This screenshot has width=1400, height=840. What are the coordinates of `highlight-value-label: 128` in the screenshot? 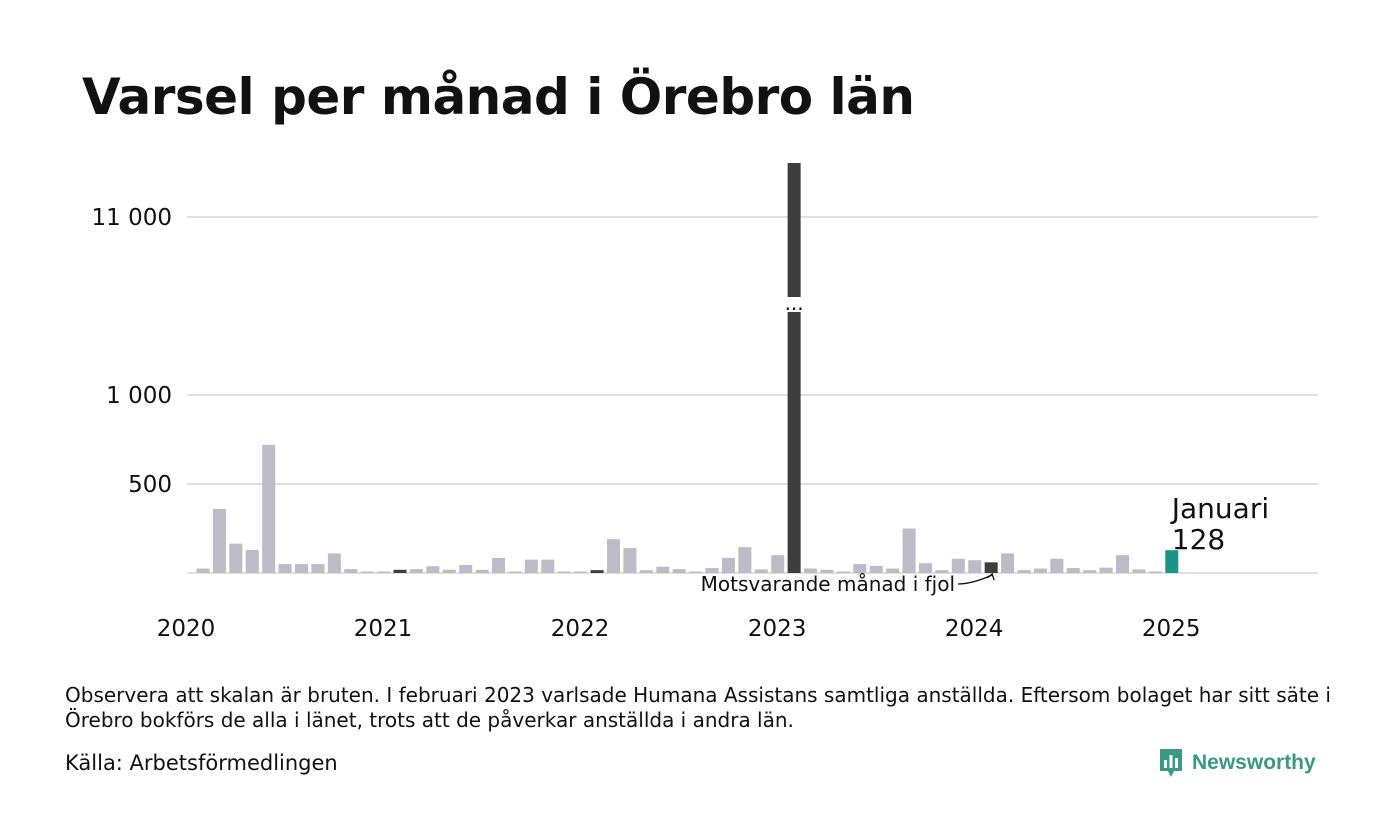 It's located at (1198, 539).